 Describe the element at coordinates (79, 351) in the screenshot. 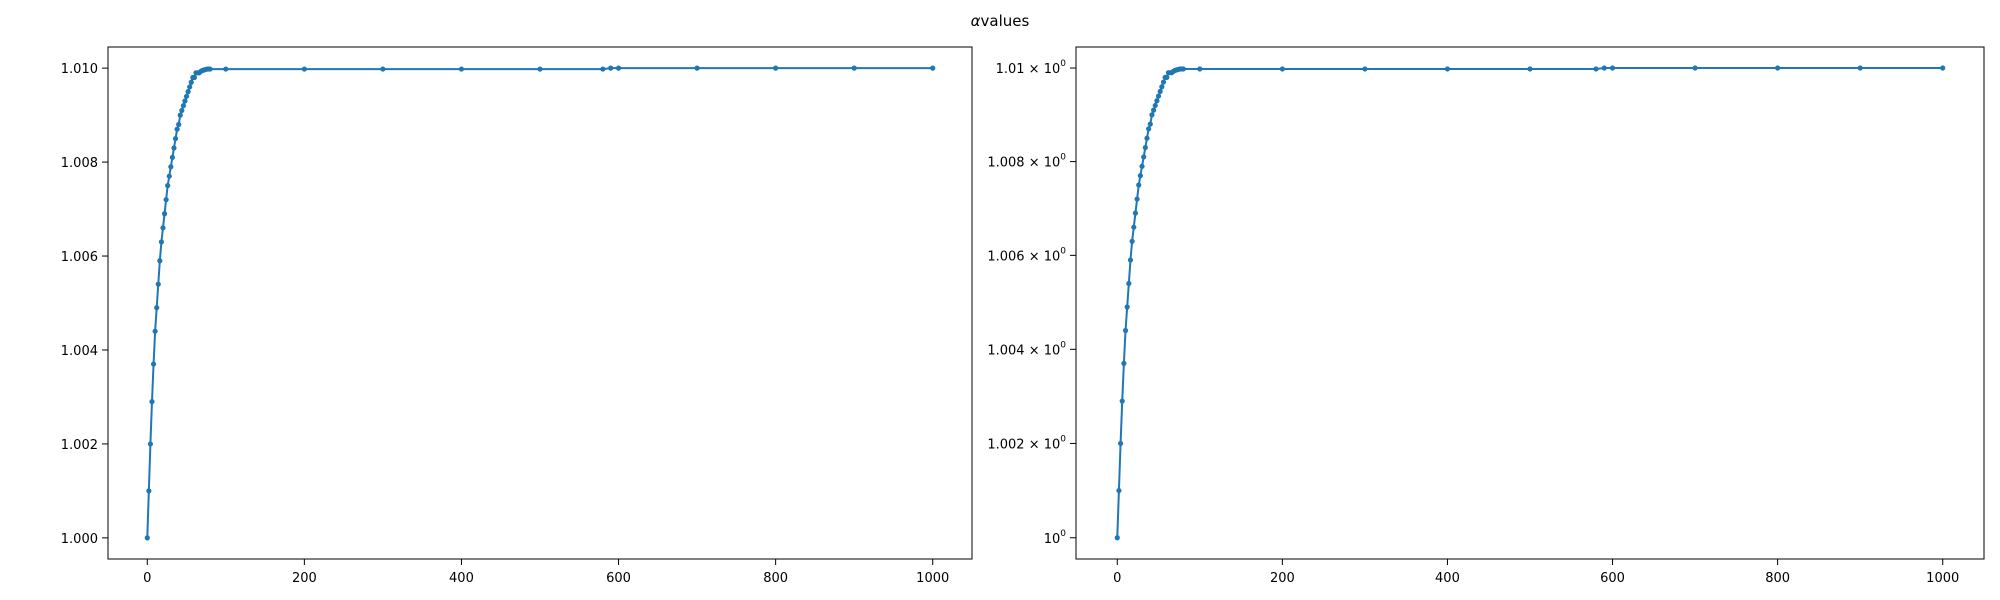

I see `y-tick-label: 1.004` at that location.